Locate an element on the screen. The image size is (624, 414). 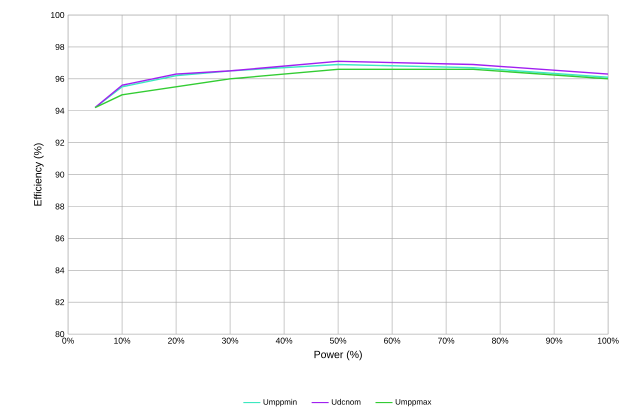
x-tick-label: 20% is located at coordinates (176, 341).